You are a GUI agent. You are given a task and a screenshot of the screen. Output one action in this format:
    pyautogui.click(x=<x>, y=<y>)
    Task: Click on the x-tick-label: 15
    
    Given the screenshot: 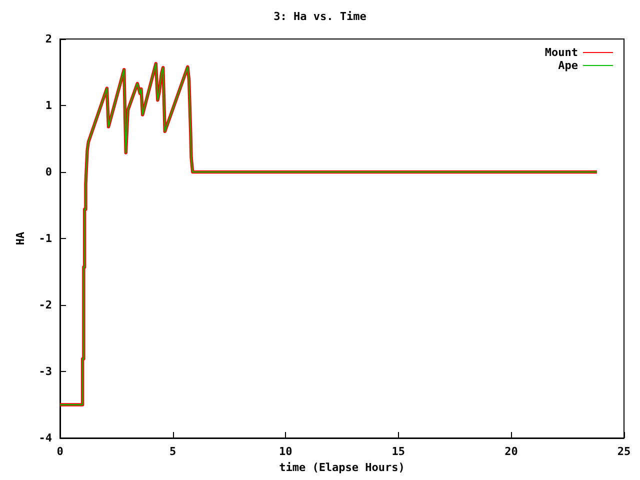 What is the action you would take?
    pyautogui.click(x=399, y=451)
    